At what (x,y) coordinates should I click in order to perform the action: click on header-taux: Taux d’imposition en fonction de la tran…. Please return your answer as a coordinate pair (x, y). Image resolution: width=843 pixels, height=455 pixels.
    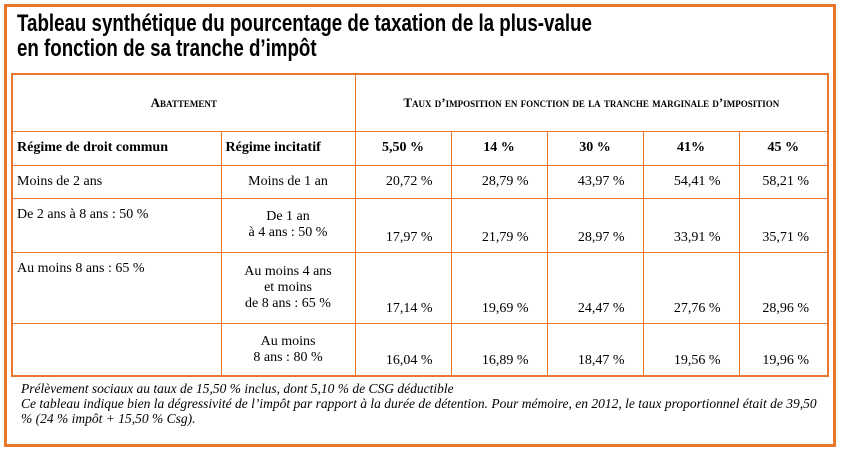
    Looking at the image, I should click on (591, 103).